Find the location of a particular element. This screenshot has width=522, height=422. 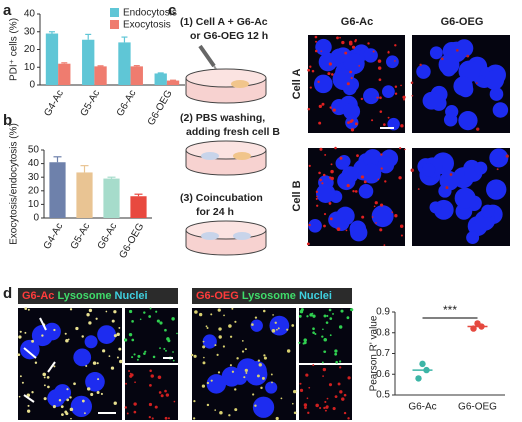

y-tick-label: 20 is located at coordinates (34, 190).